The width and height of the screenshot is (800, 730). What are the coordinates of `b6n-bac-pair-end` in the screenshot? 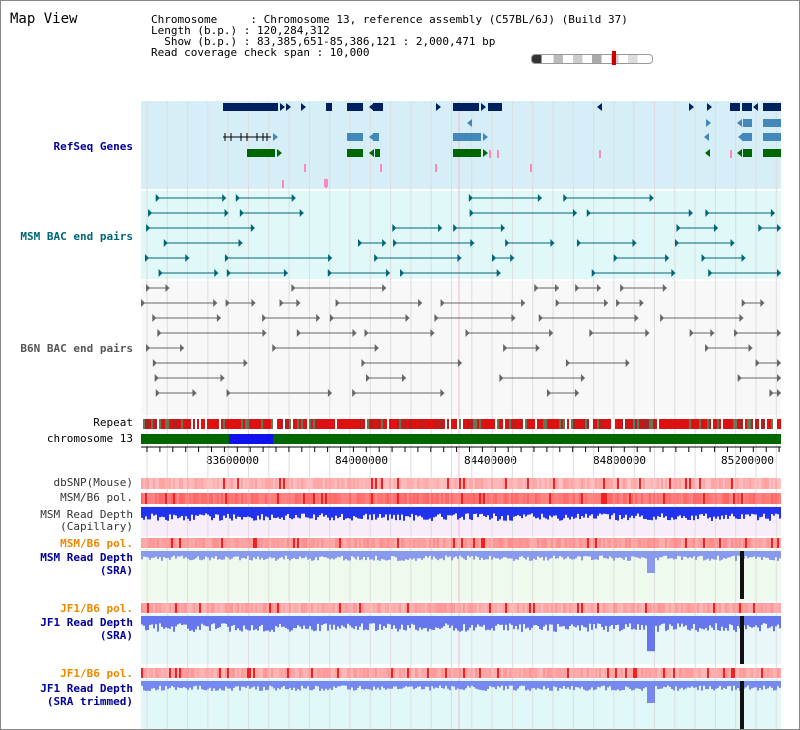 It's located at (331, 318).